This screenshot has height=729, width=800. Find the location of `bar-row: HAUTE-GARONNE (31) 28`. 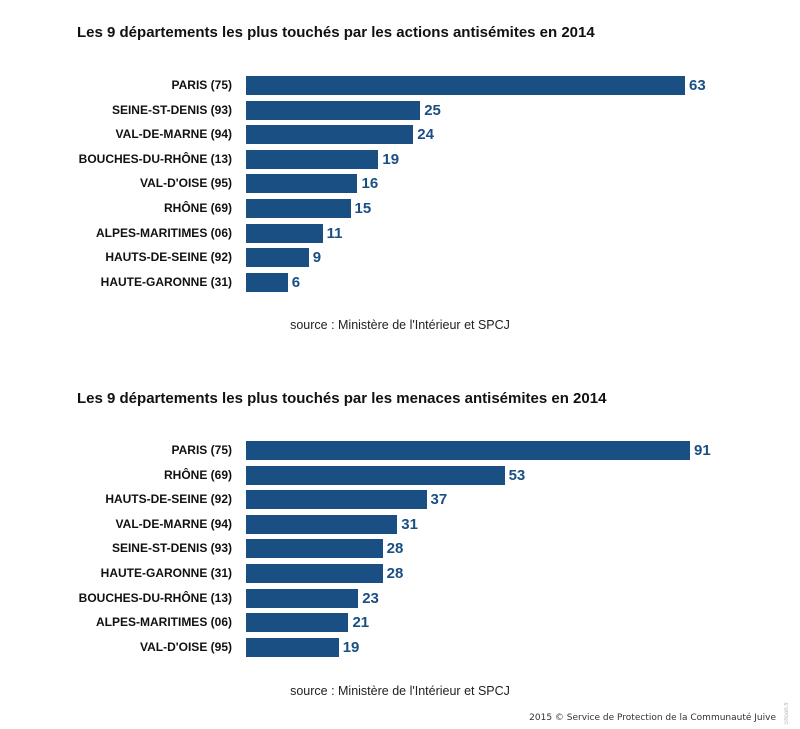

bar-row: HAUTE-GARONNE (31) 28 is located at coordinates (400, 574).